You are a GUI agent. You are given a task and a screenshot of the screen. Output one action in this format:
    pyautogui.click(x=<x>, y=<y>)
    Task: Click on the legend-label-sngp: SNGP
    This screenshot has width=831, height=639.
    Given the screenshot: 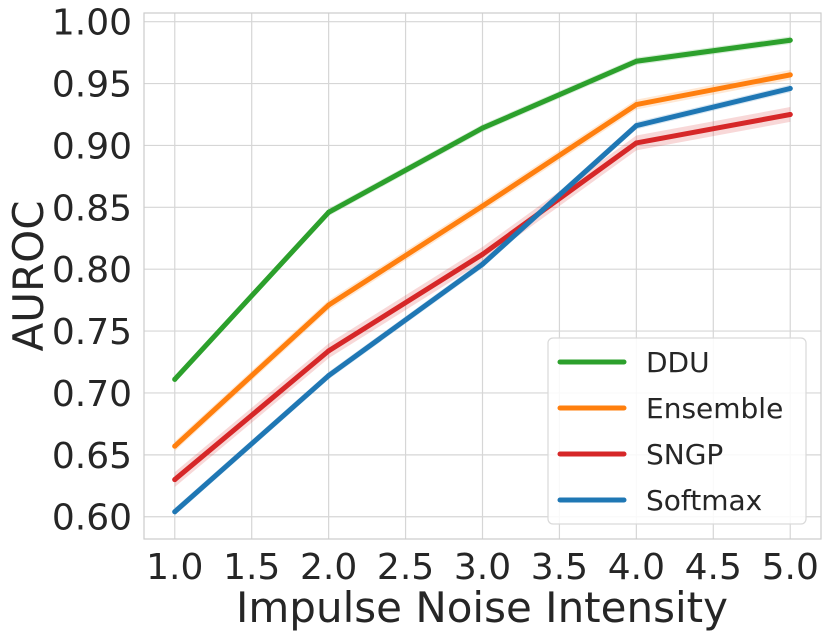 What is the action you would take?
    pyautogui.click(x=684, y=454)
    